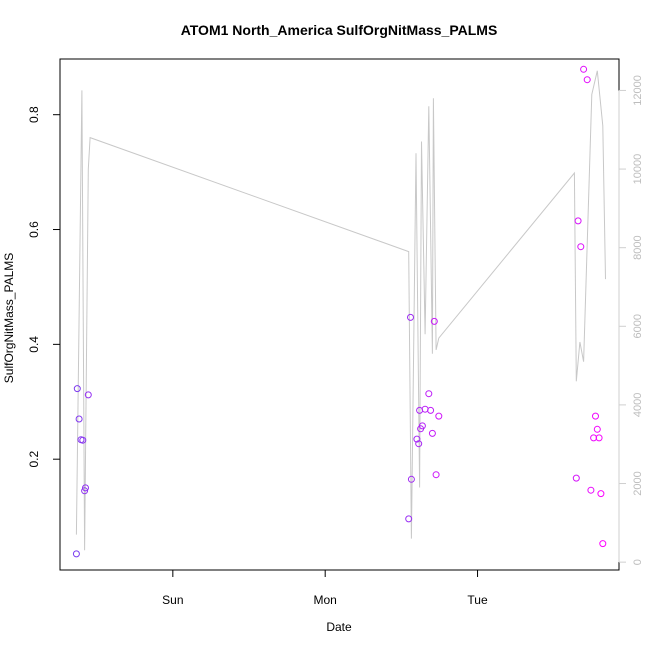 The height and width of the screenshot is (650, 650). I want to click on x-axis-label: Date, so click(339, 627).